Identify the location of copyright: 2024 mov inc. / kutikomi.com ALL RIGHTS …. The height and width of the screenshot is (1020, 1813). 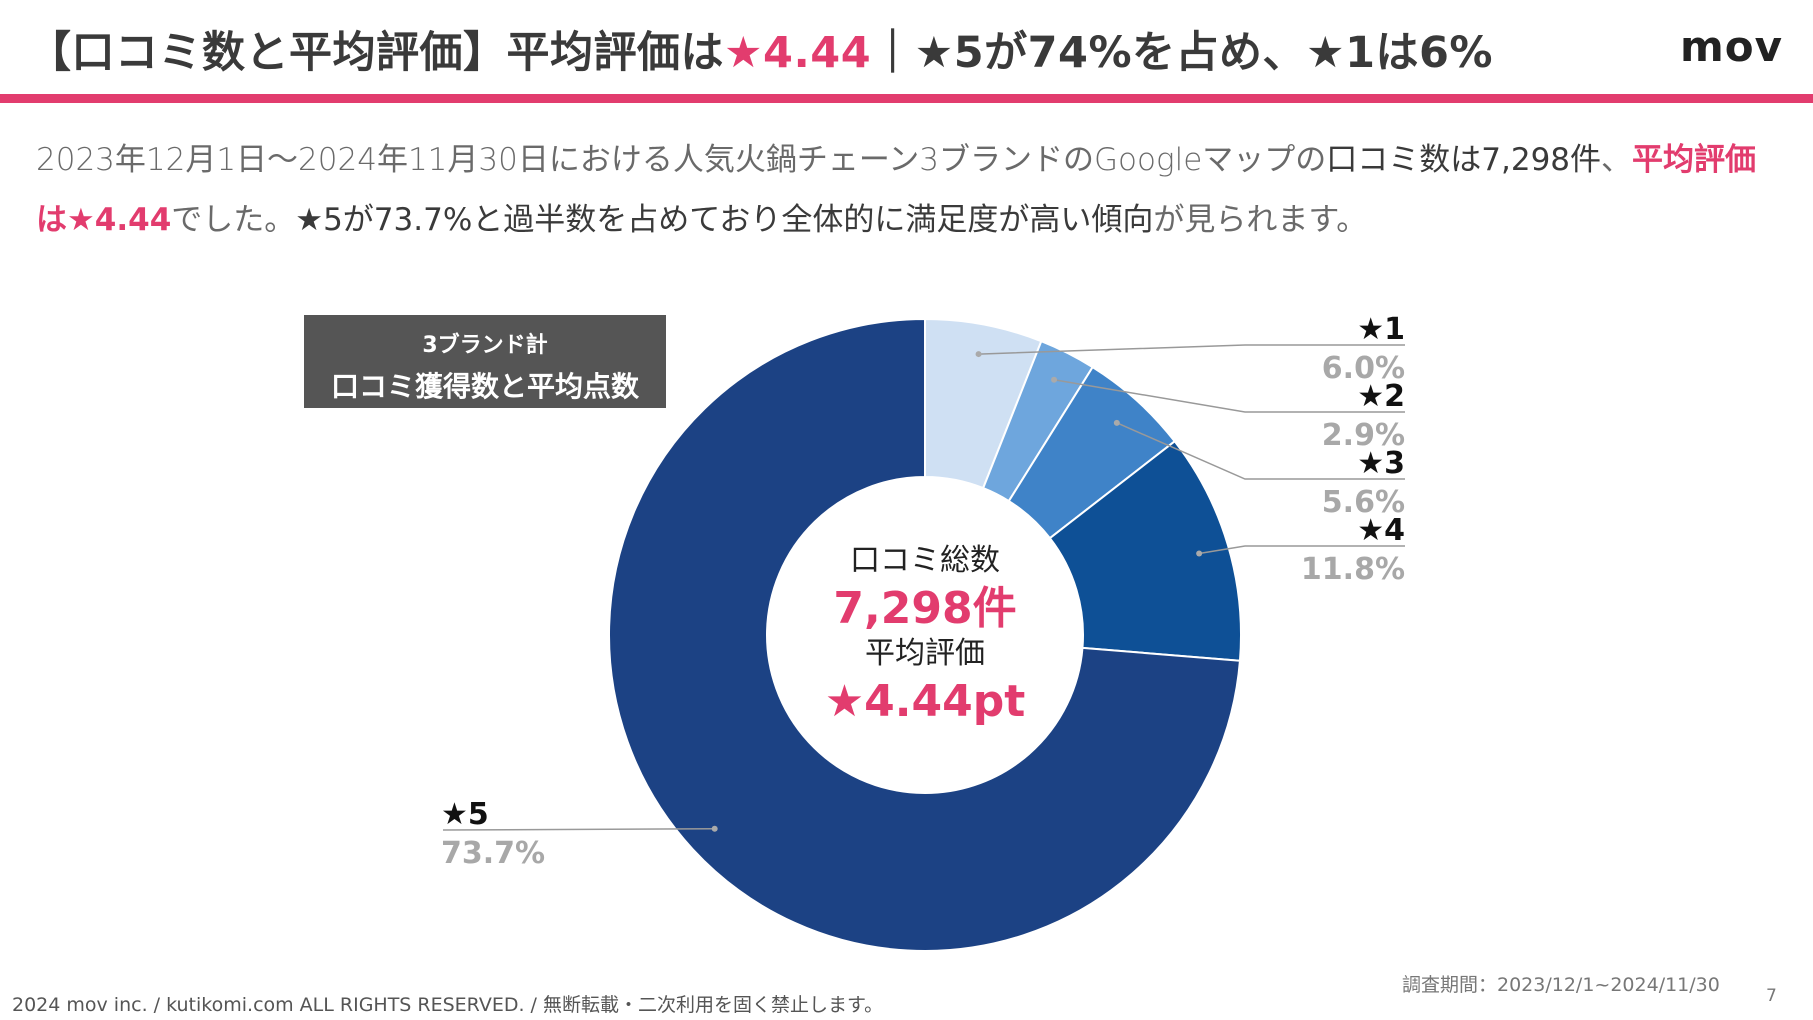
(448, 1005).